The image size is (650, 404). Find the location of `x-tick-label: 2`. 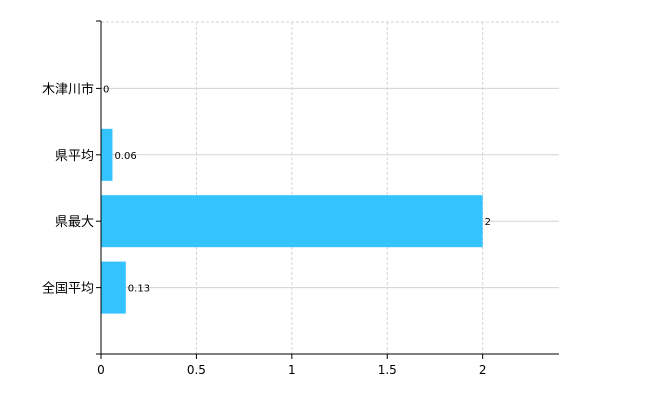

x-tick-label: 2 is located at coordinates (483, 370).